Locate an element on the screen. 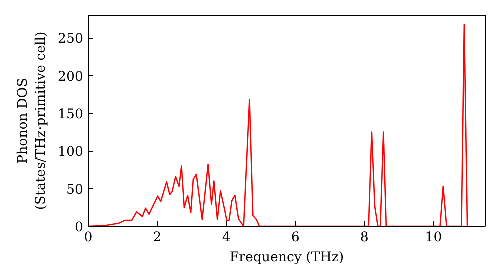 The height and width of the screenshot is (280, 500). x-tick-label: 2 is located at coordinates (157, 238).